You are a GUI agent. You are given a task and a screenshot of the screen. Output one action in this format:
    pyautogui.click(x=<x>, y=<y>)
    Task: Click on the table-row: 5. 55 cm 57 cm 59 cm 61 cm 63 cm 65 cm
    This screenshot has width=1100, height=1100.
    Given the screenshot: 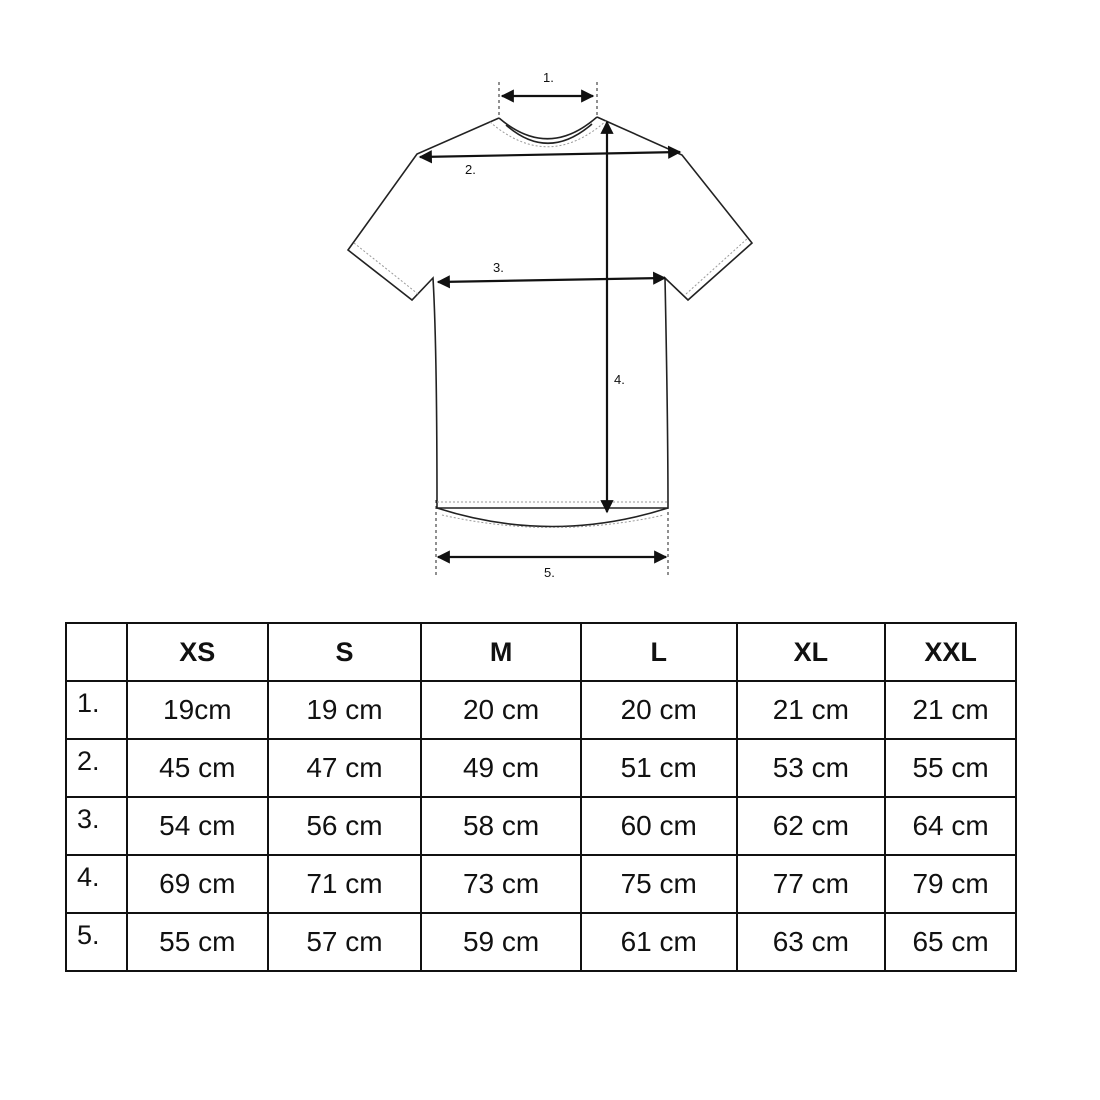 What is the action you would take?
    pyautogui.click(x=541, y=942)
    